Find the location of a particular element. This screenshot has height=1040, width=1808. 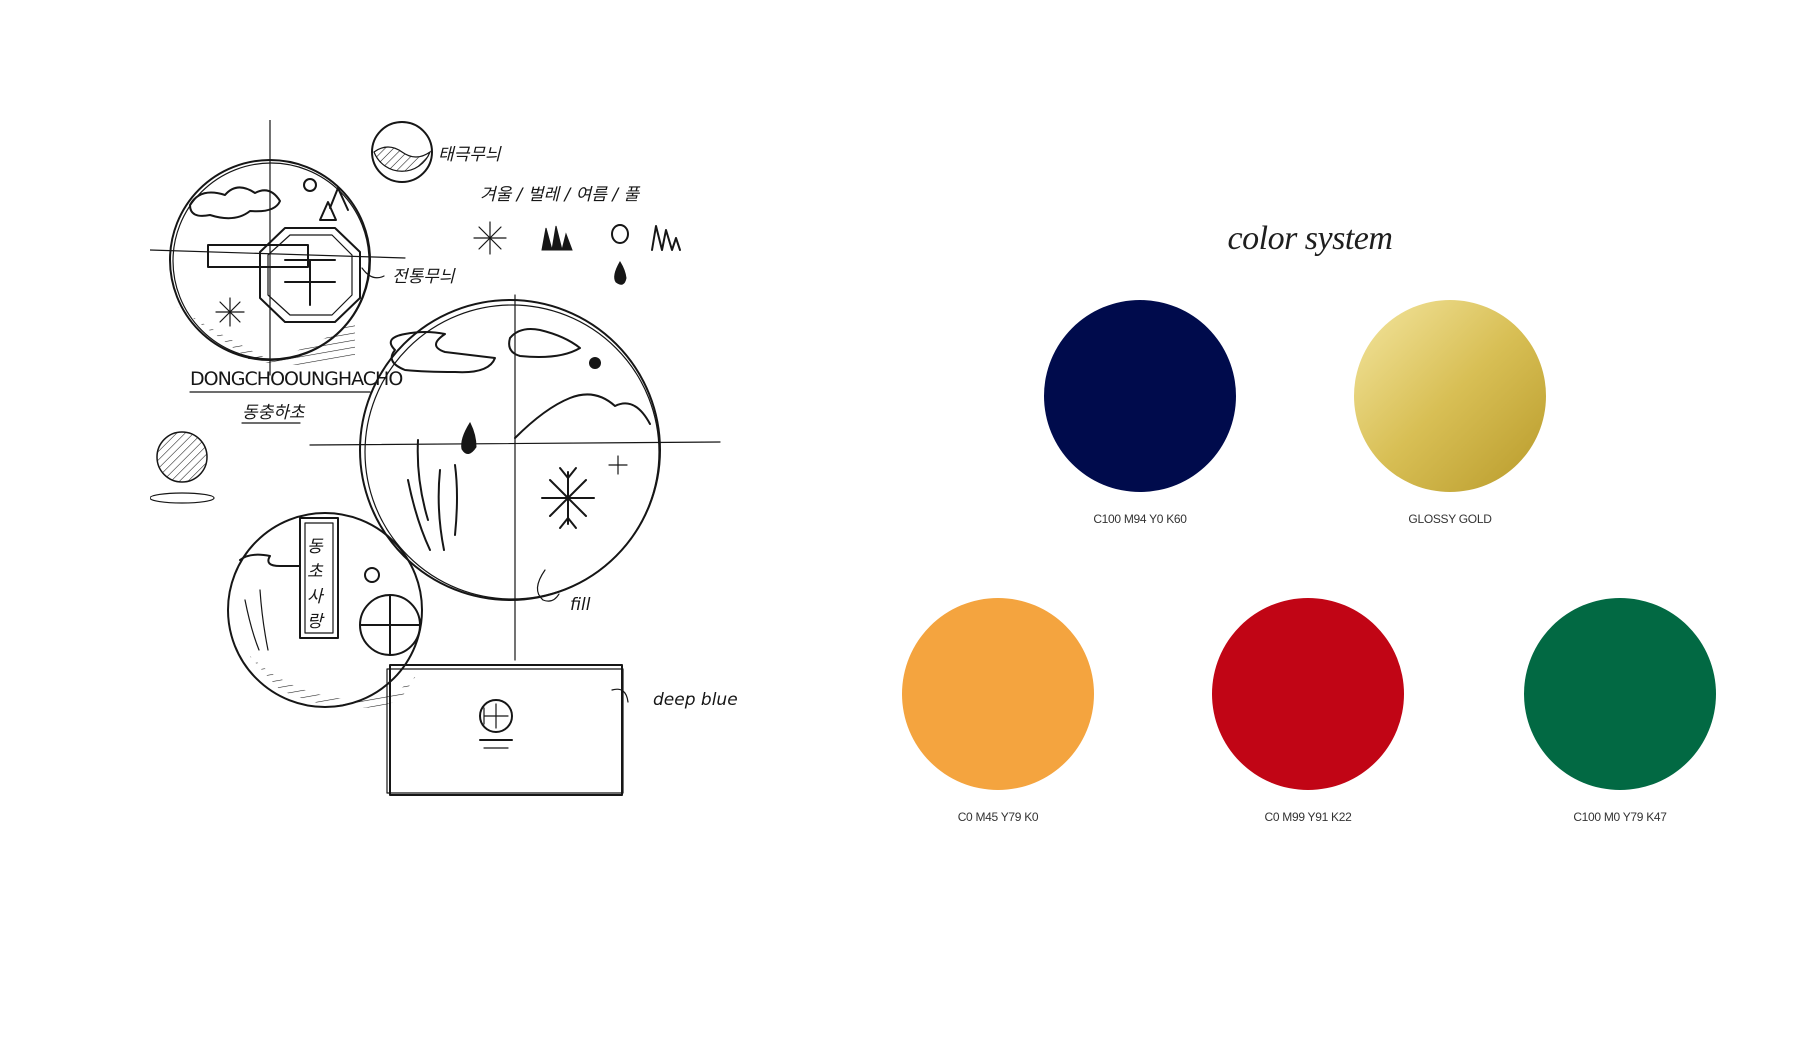

swatch-label: GLOSSY GOLD is located at coordinates (1450, 519).